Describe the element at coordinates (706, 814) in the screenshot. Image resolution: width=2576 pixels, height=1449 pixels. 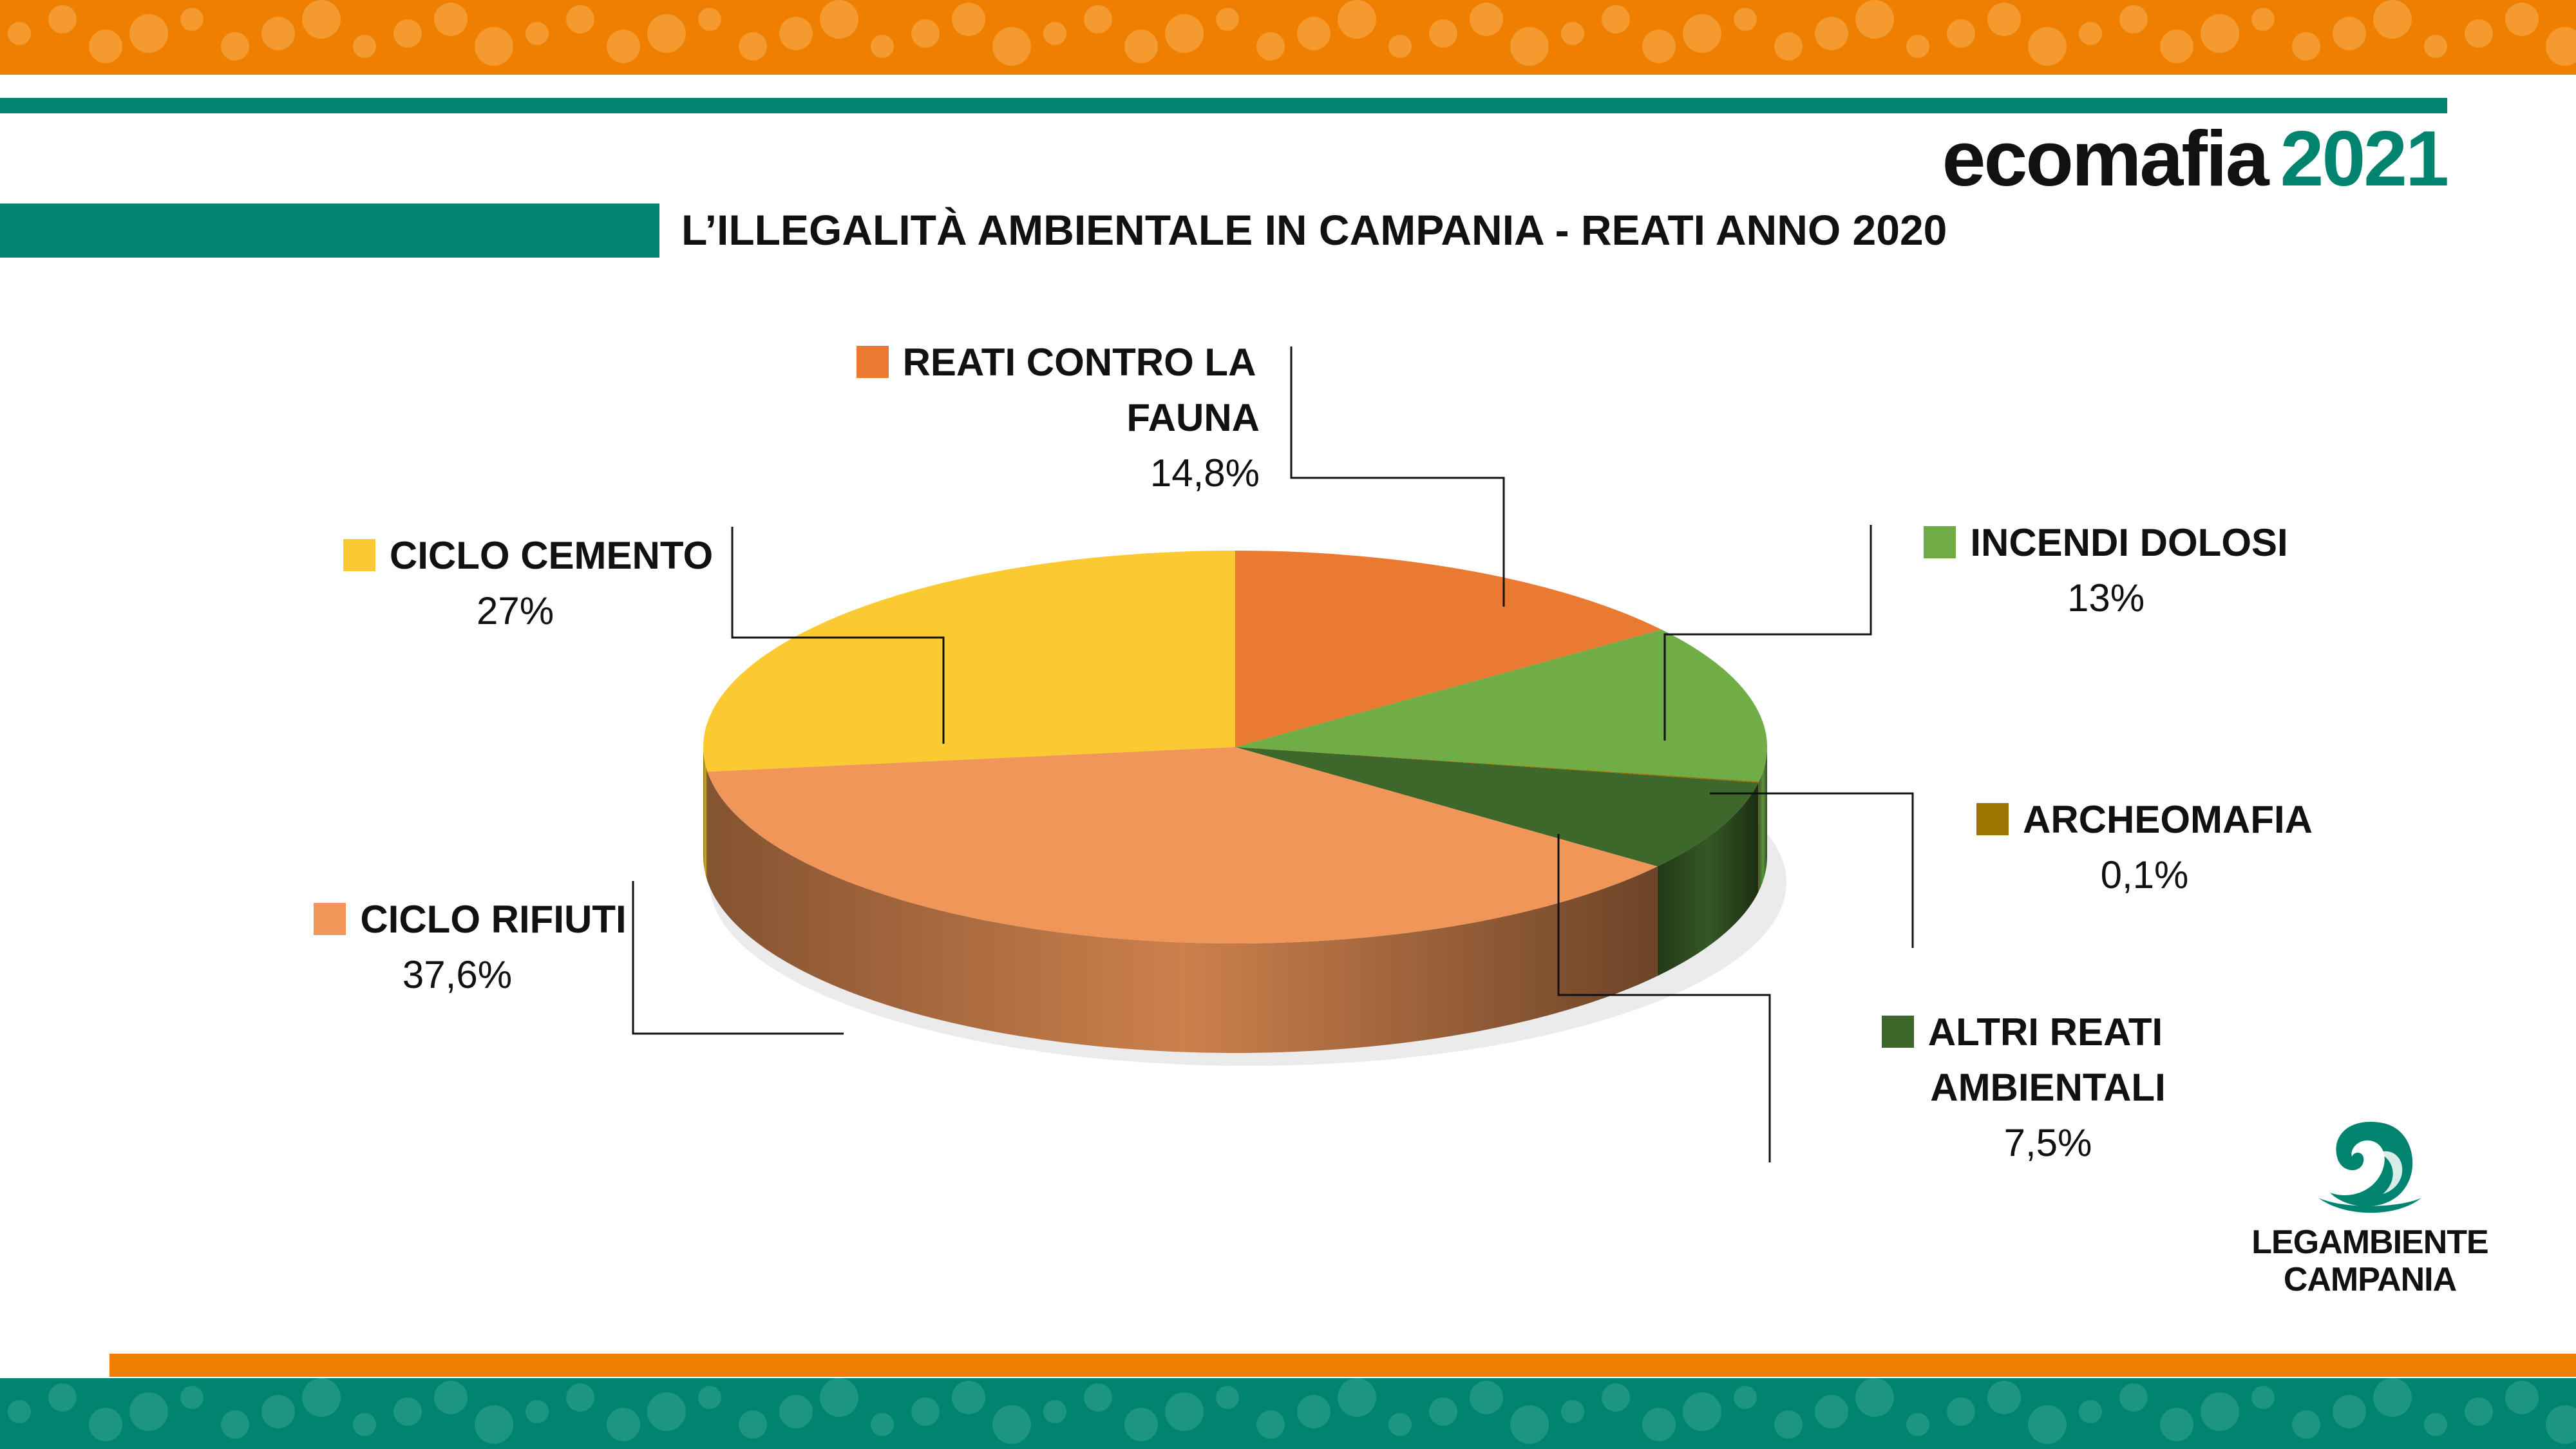
I see `pie-wall-ciclo-cemento` at that location.